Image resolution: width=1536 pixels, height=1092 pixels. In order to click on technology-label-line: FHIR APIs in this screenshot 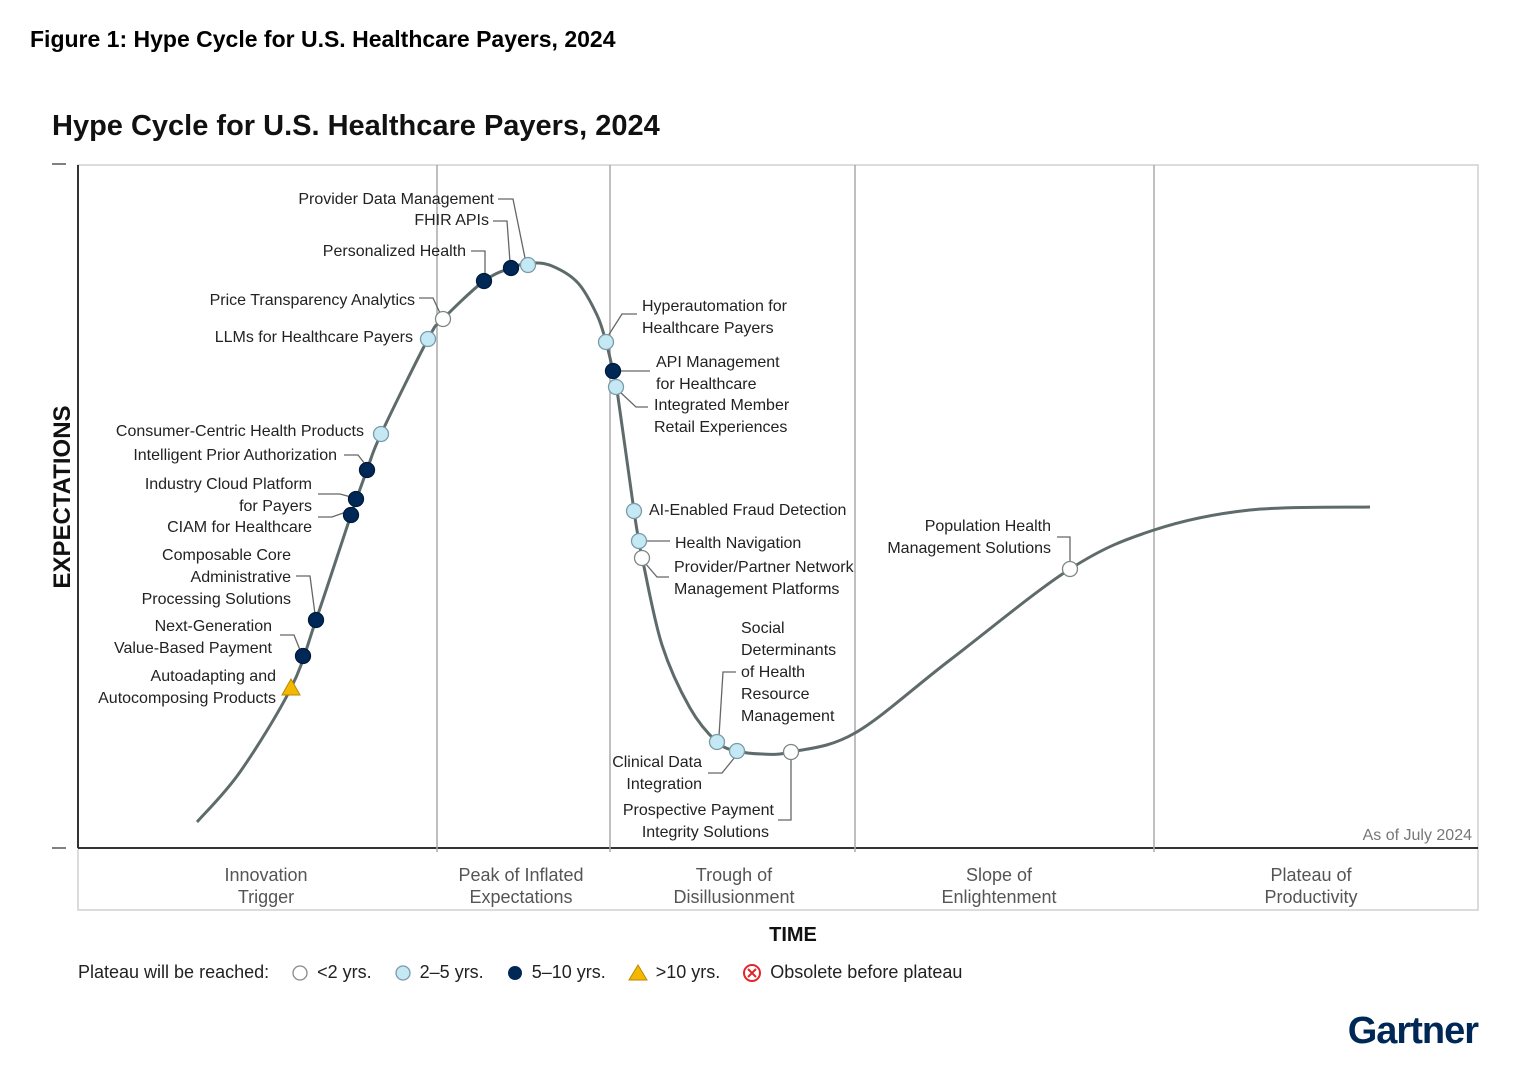, I will do `click(451, 220)`.